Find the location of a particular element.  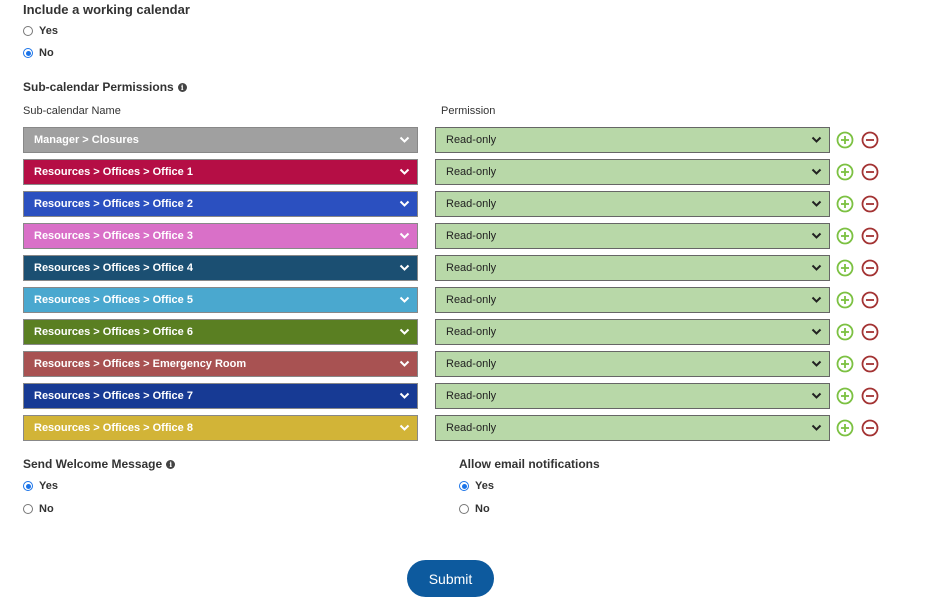

welcome-message-title: Send Welcome Message i is located at coordinates (99, 464).